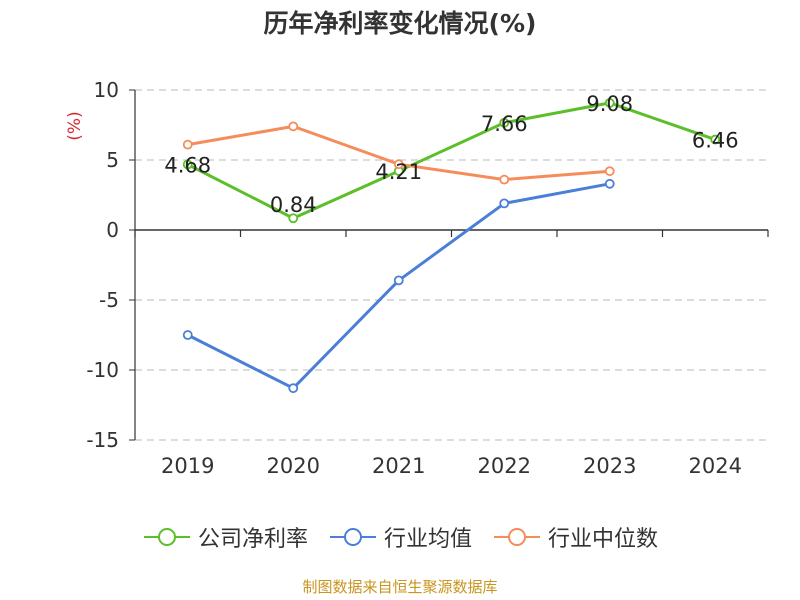 This screenshot has width=800, height=600. I want to click on data-label: 6.46, so click(715, 141).